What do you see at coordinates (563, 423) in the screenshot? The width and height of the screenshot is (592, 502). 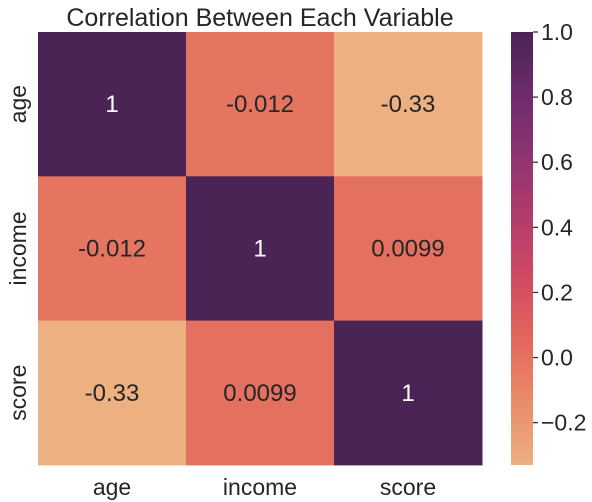 I see `colorbar-tick-label: −0.2` at bounding box center [563, 423].